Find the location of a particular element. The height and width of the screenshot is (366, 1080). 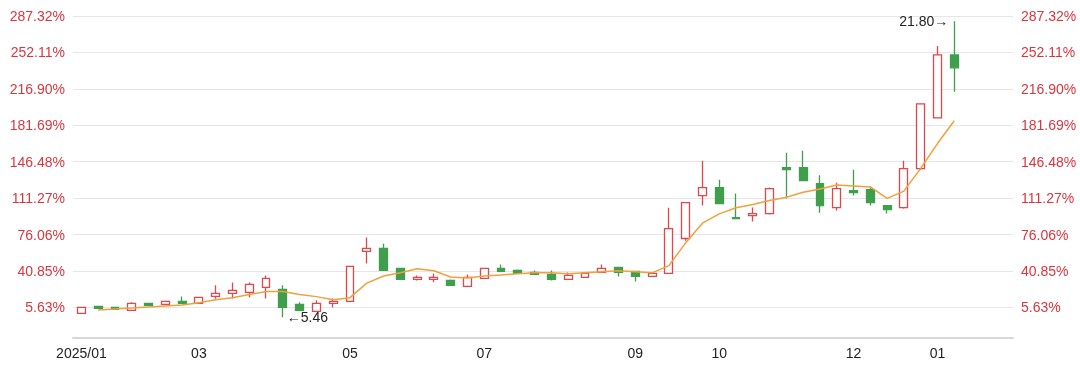

y2-tick-label: 40.85% is located at coordinates (41, 270).